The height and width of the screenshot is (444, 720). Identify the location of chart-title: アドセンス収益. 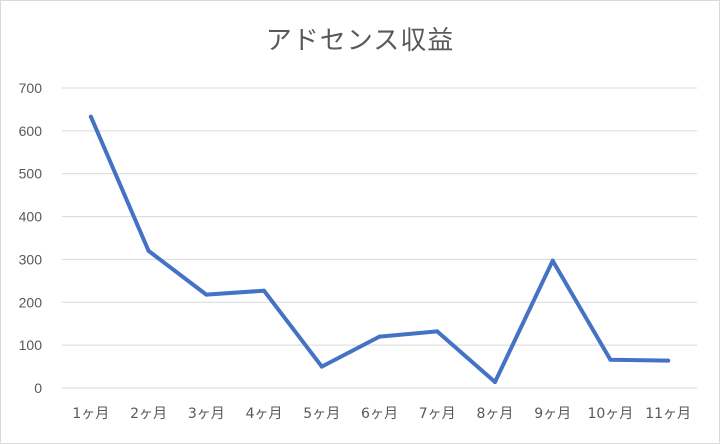
(360, 41).